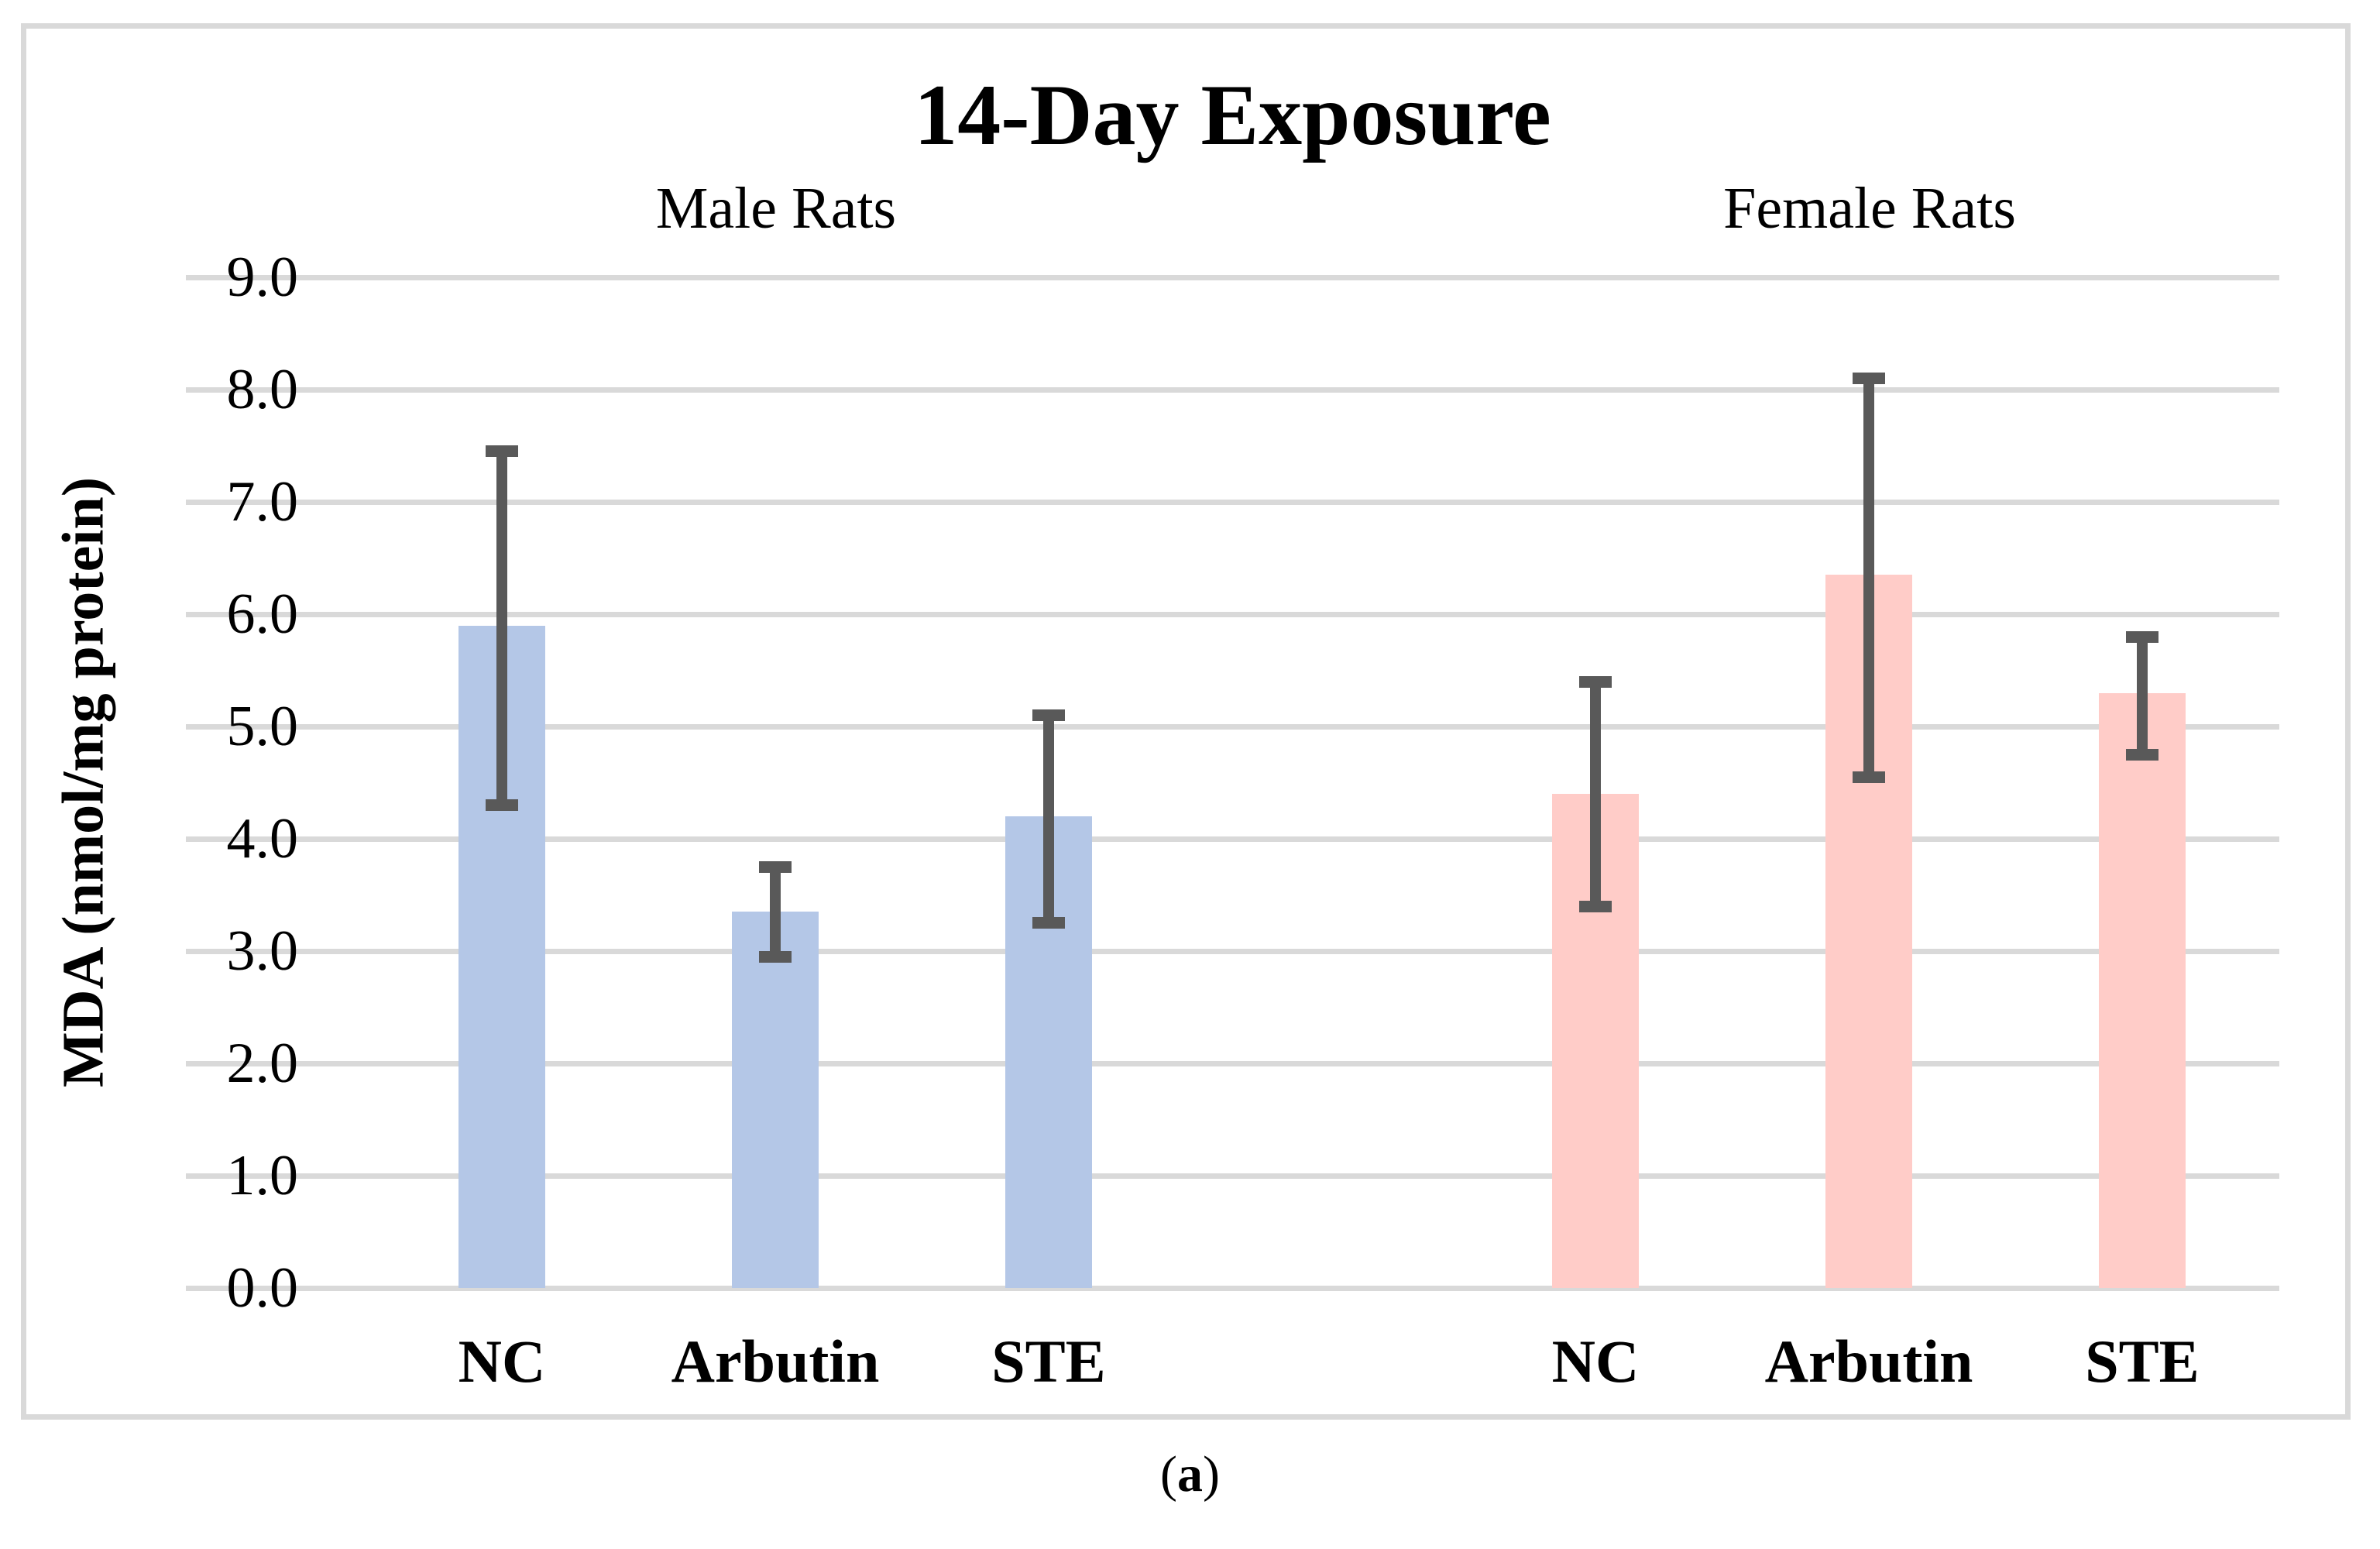 This screenshot has height=1549, width=2380. Describe the element at coordinates (1232, 115) in the screenshot. I see `chart-title: 14-Day Exposure` at that location.